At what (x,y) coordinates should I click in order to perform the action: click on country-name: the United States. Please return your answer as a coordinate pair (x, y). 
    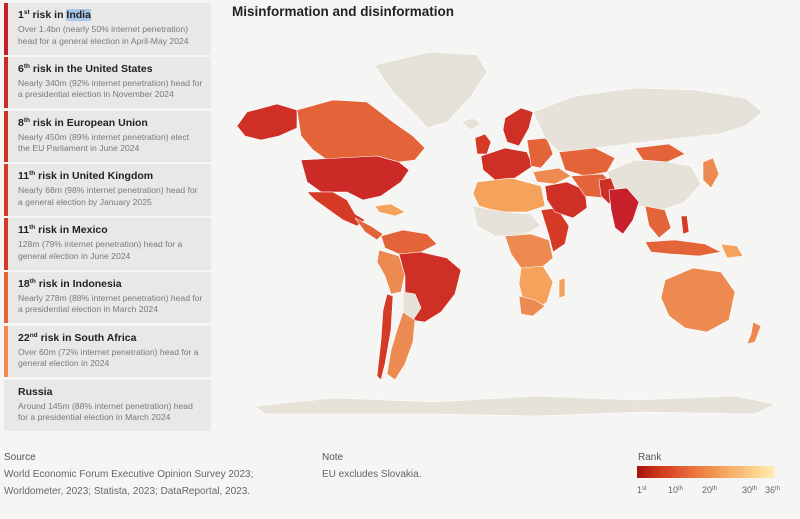
    Looking at the image, I should click on (109, 68).